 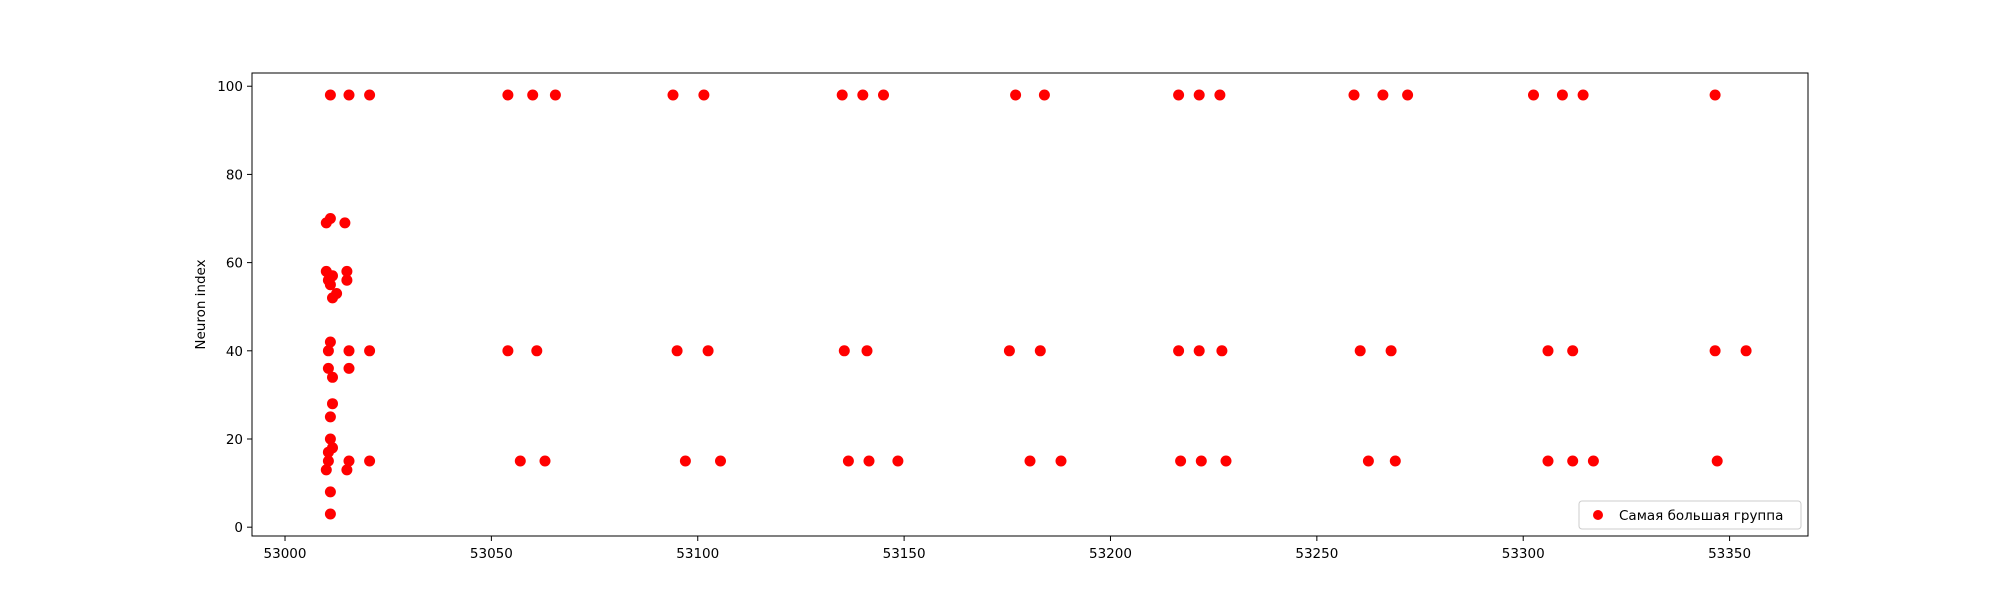 What do you see at coordinates (201, 304) in the screenshot?
I see `y-axis-label: Neuron index` at bounding box center [201, 304].